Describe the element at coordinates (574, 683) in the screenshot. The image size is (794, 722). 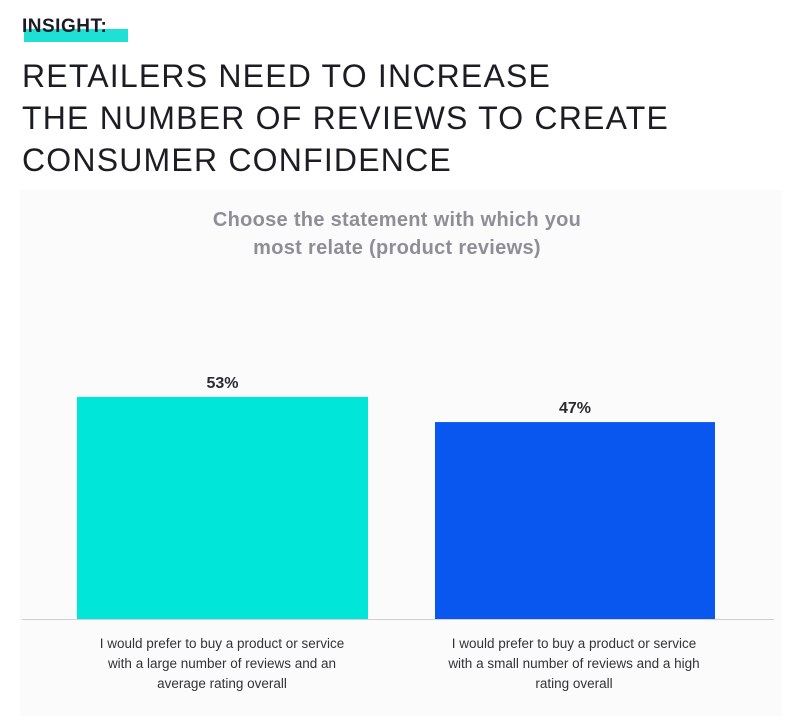
I see `category-label-2-line-3: rating overall` at that location.